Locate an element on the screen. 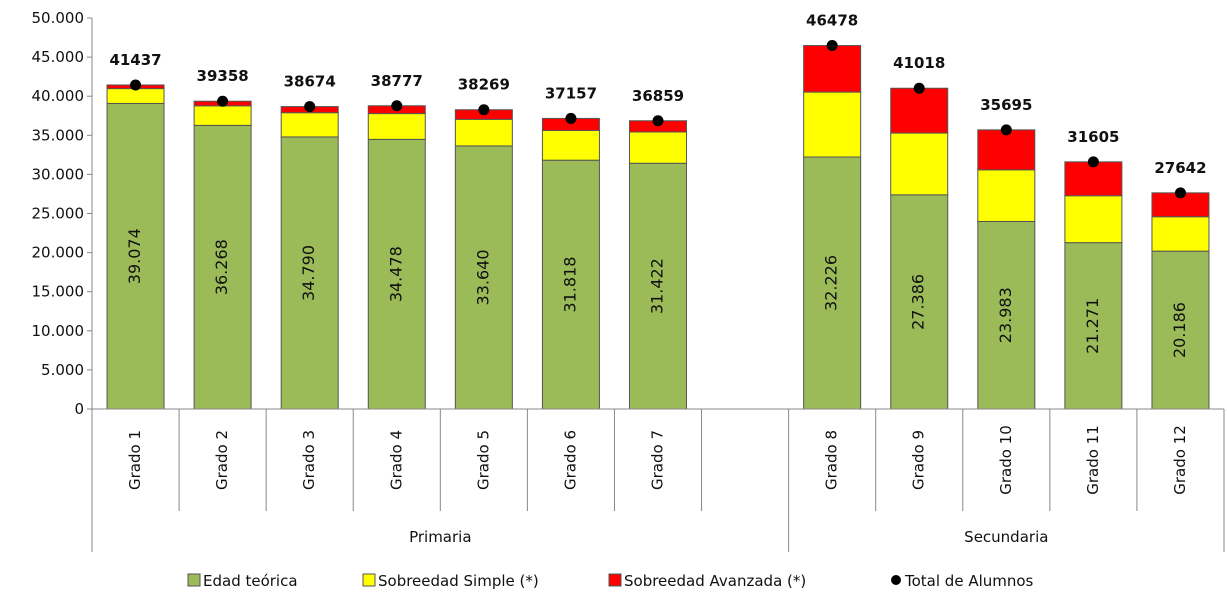 The height and width of the screenshot is (595, 1227). total-label: 31605 is located at coordinates (1093, 137).